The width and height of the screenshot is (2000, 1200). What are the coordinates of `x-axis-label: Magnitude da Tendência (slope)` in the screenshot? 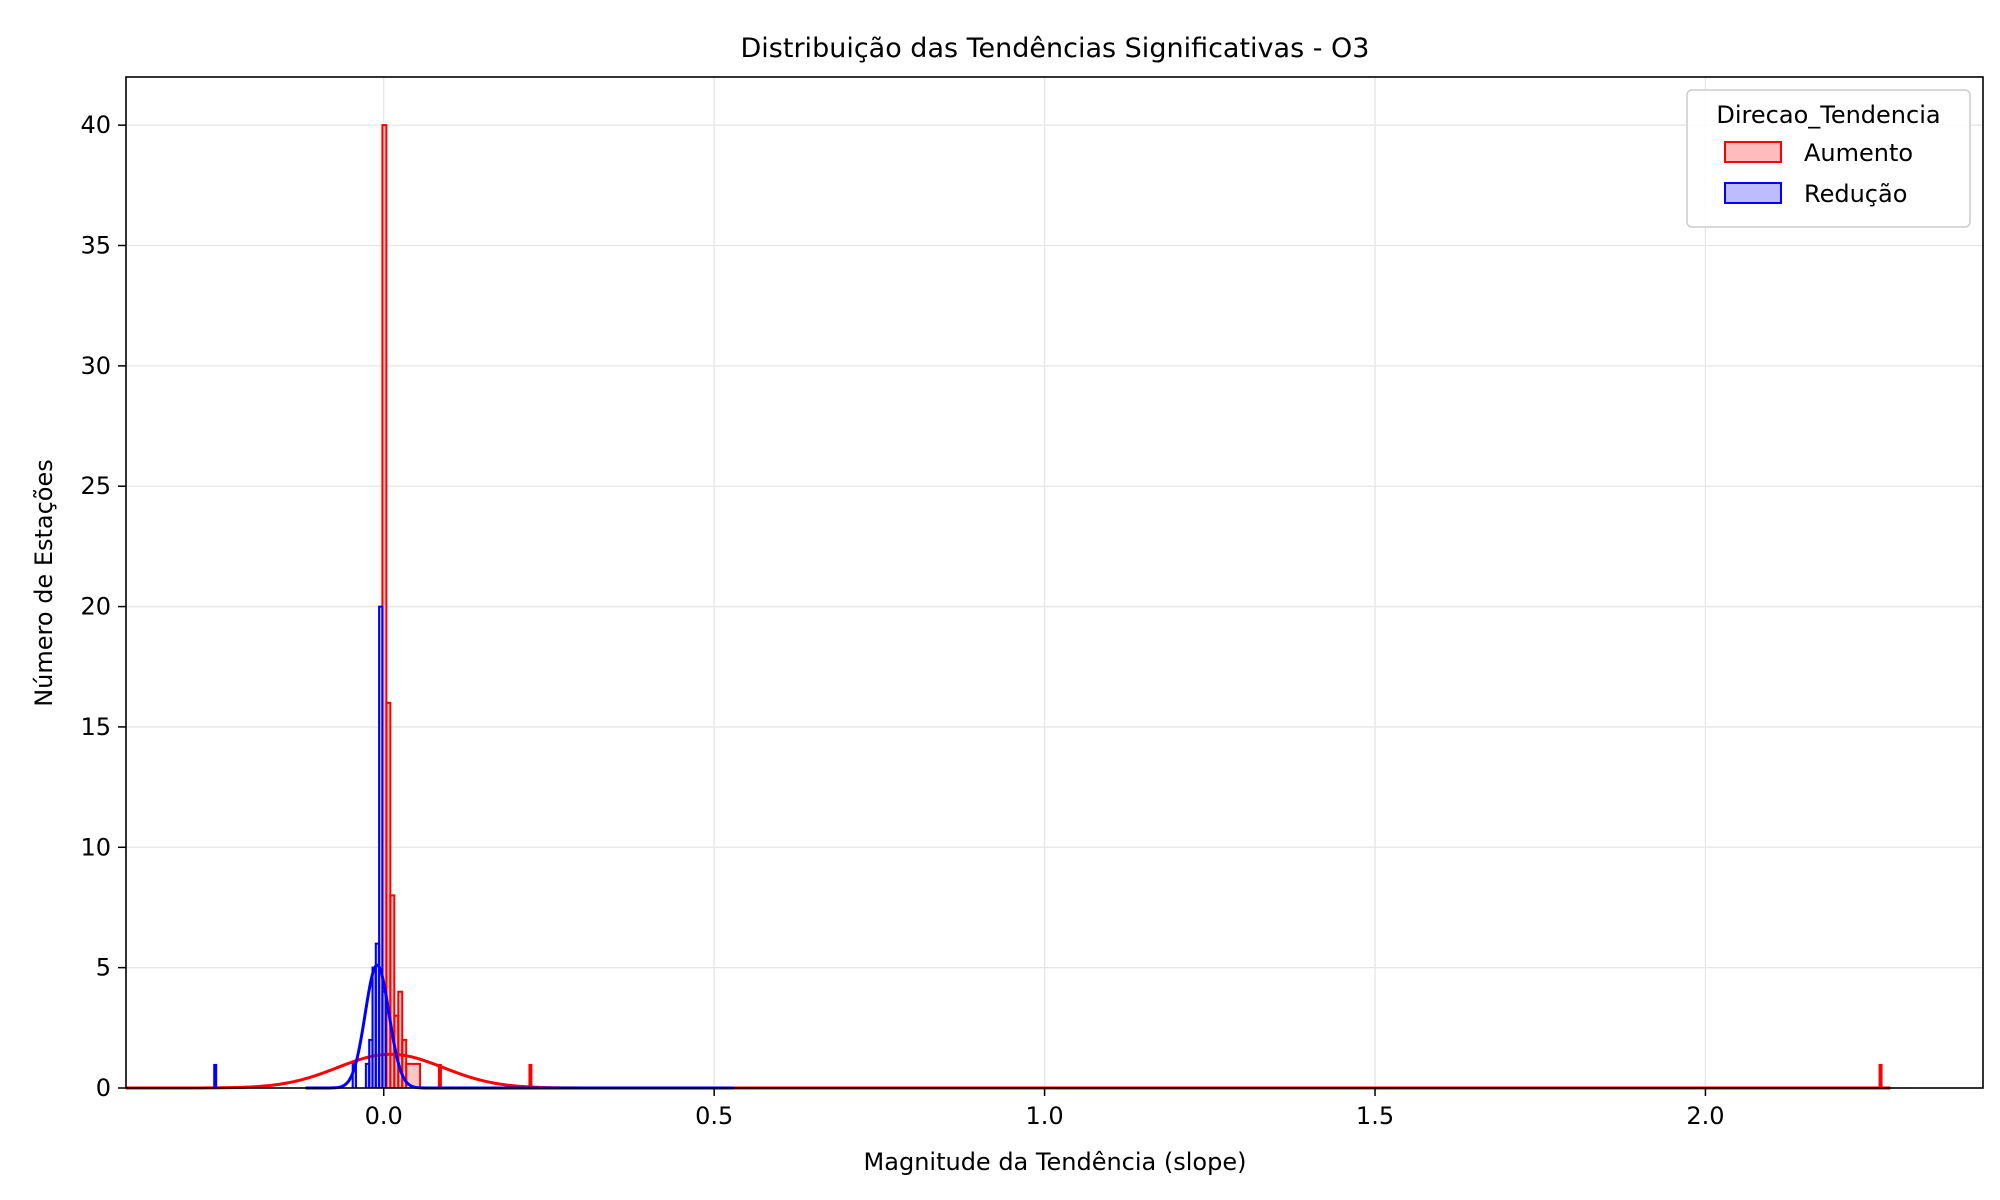 It's located at (1055, 1162).